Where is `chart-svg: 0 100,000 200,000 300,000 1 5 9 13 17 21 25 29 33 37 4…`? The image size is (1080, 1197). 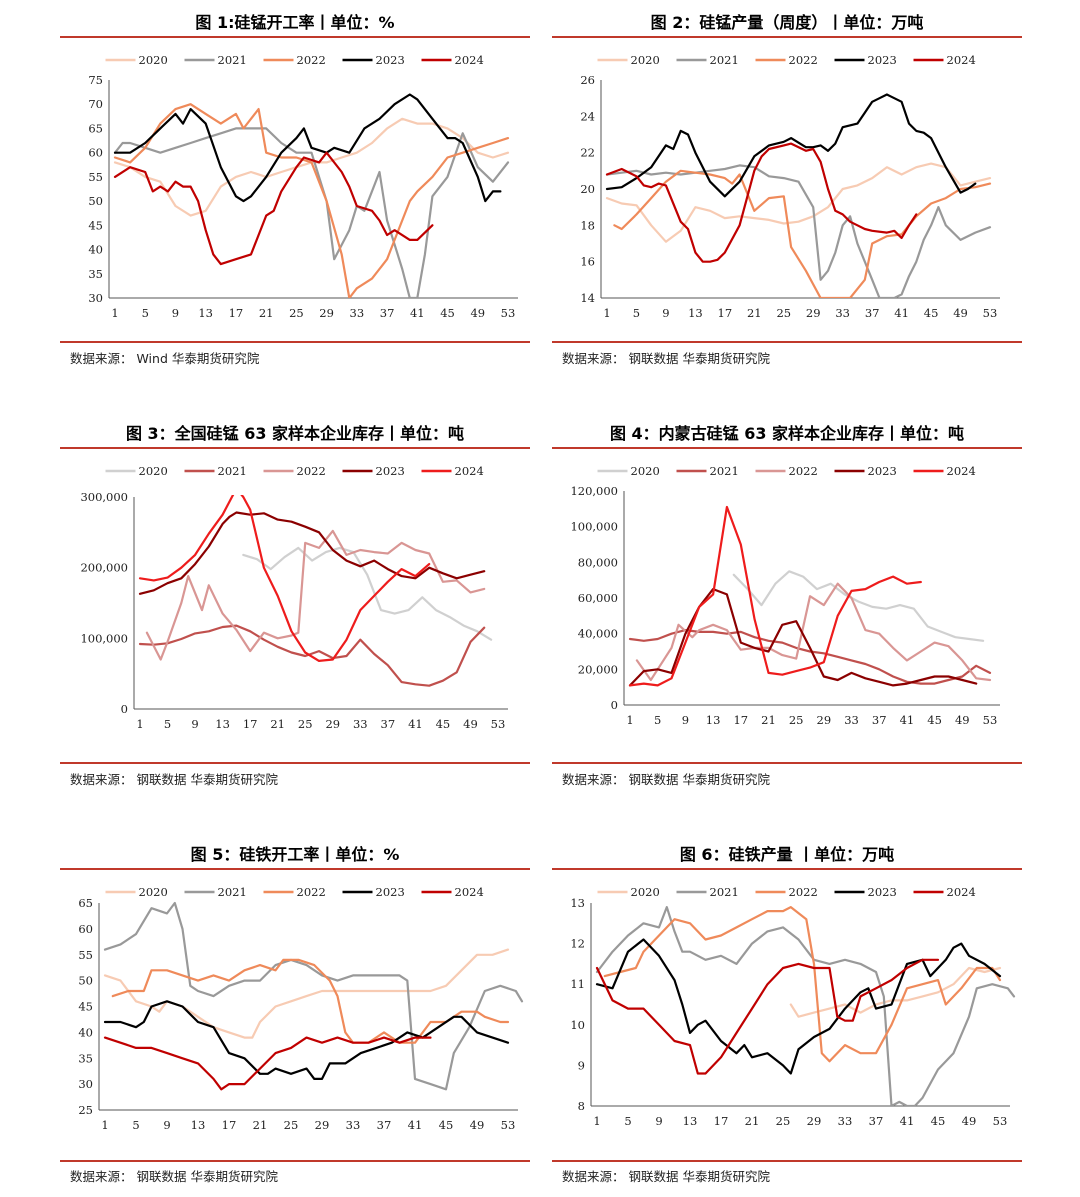 chart-svg: 0 100,000 200,000 300,000 1 5 9 13 17 21 25 29 33 37 4… is located at coordinates (294, 597).